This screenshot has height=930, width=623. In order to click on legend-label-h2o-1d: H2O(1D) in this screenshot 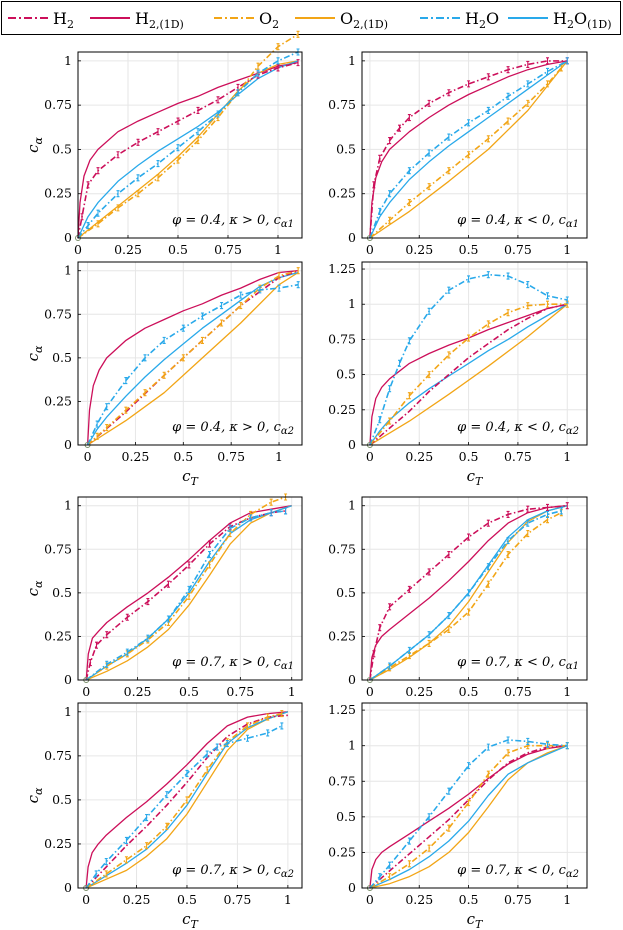, I will do `click(582, 20)`.